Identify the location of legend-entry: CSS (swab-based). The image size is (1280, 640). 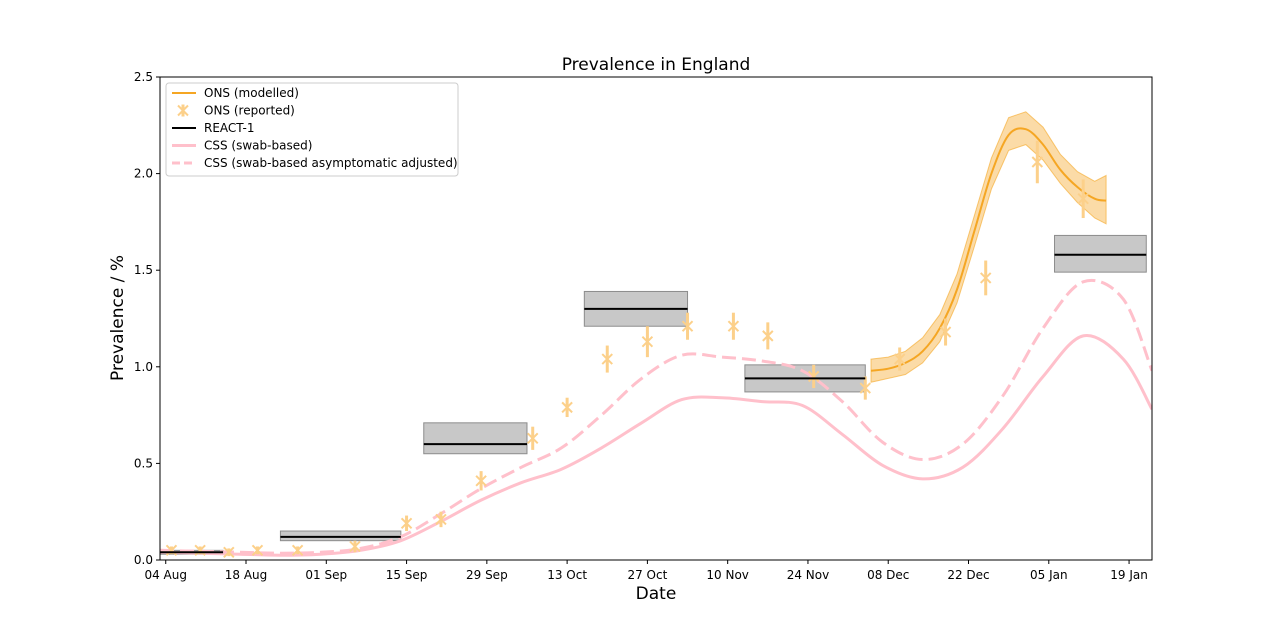
(242, 146).